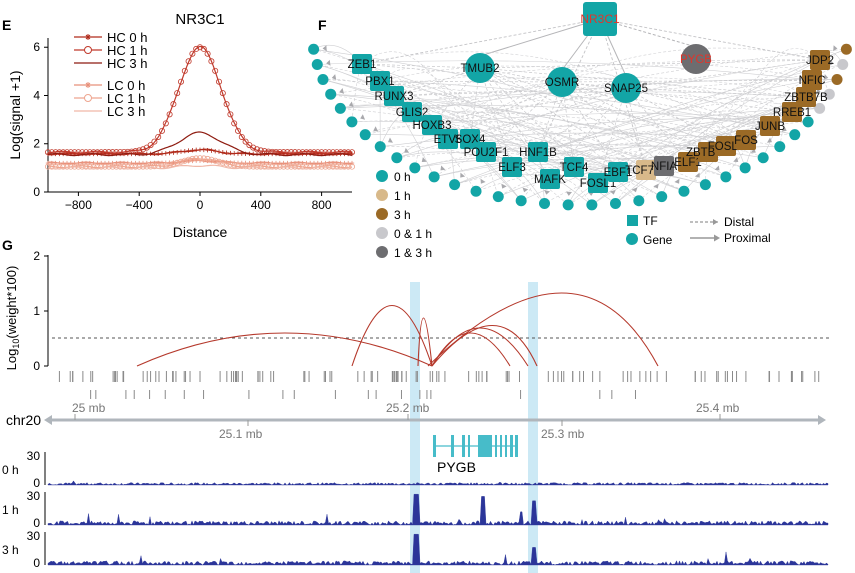 The width and height of the screenshot is (855, 573). What do you see at coordinates (480, 68) in the screenshot?
I see `network-node-tmub2: TMUB2` at bounding box center [480, 68].